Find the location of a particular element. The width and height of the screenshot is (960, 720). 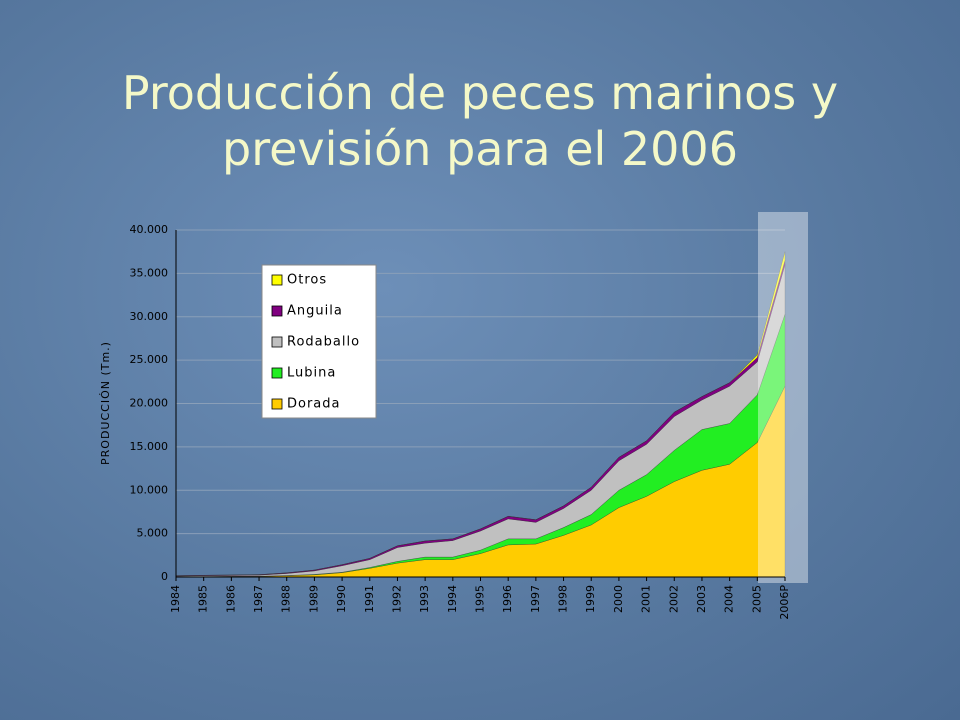

x-tick-label: 1998 is located at coordinates (563, 599).